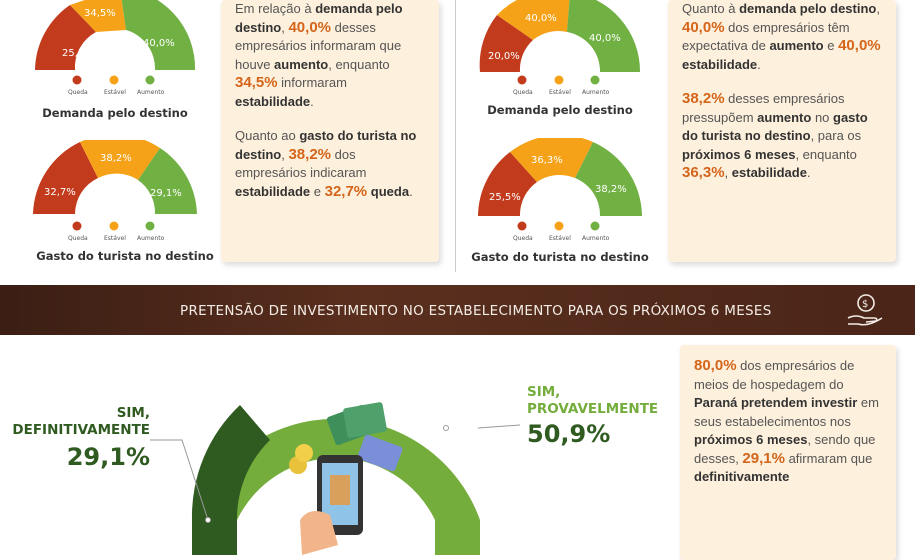 This screenshot has height=560, width=915. Describe the element at coordinates (541, 18) in the screenshot. I see `gauge-value-estavel: 40,0%` at that location.